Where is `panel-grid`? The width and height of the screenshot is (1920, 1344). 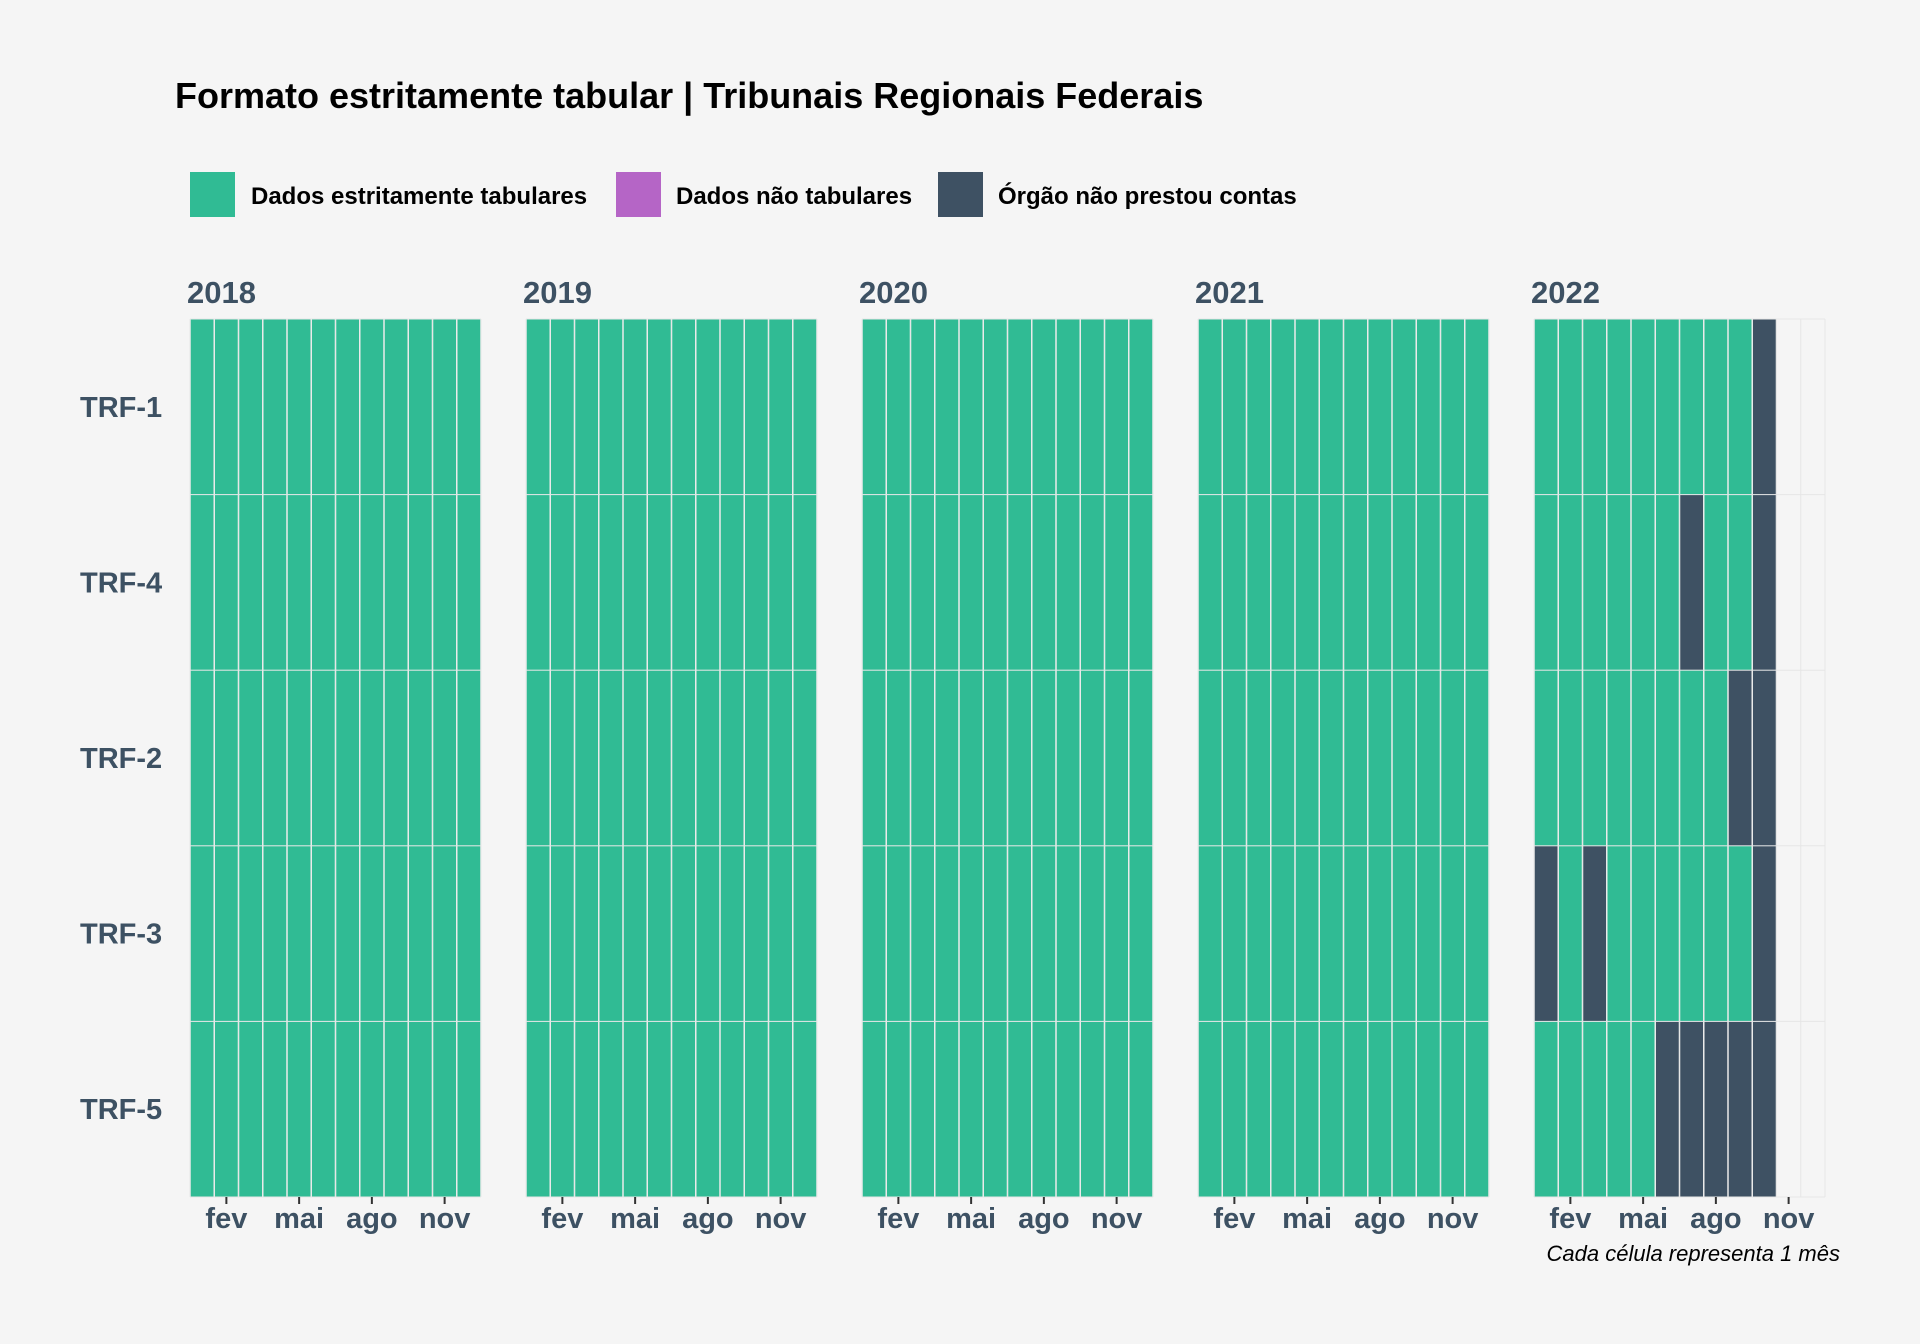 panel-grid is located at coordinates (335, 758).